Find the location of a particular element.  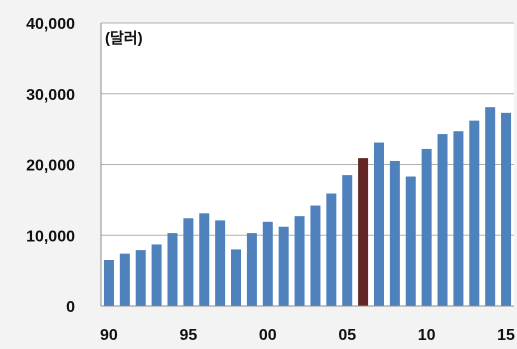

y-tick-label: 0 is located at coordinates (70, 307).